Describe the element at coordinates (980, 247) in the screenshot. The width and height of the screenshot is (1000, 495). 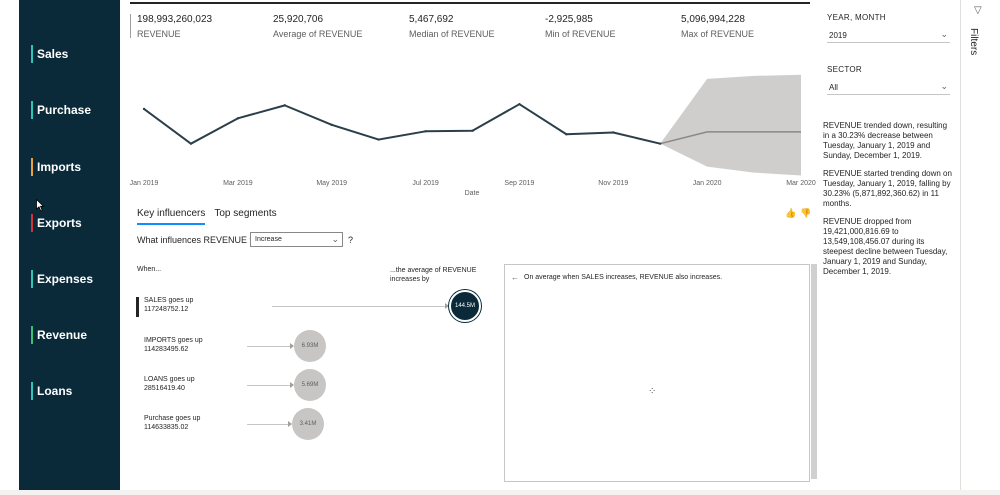
I see `filters-pane: ▽ Filters` at that location.